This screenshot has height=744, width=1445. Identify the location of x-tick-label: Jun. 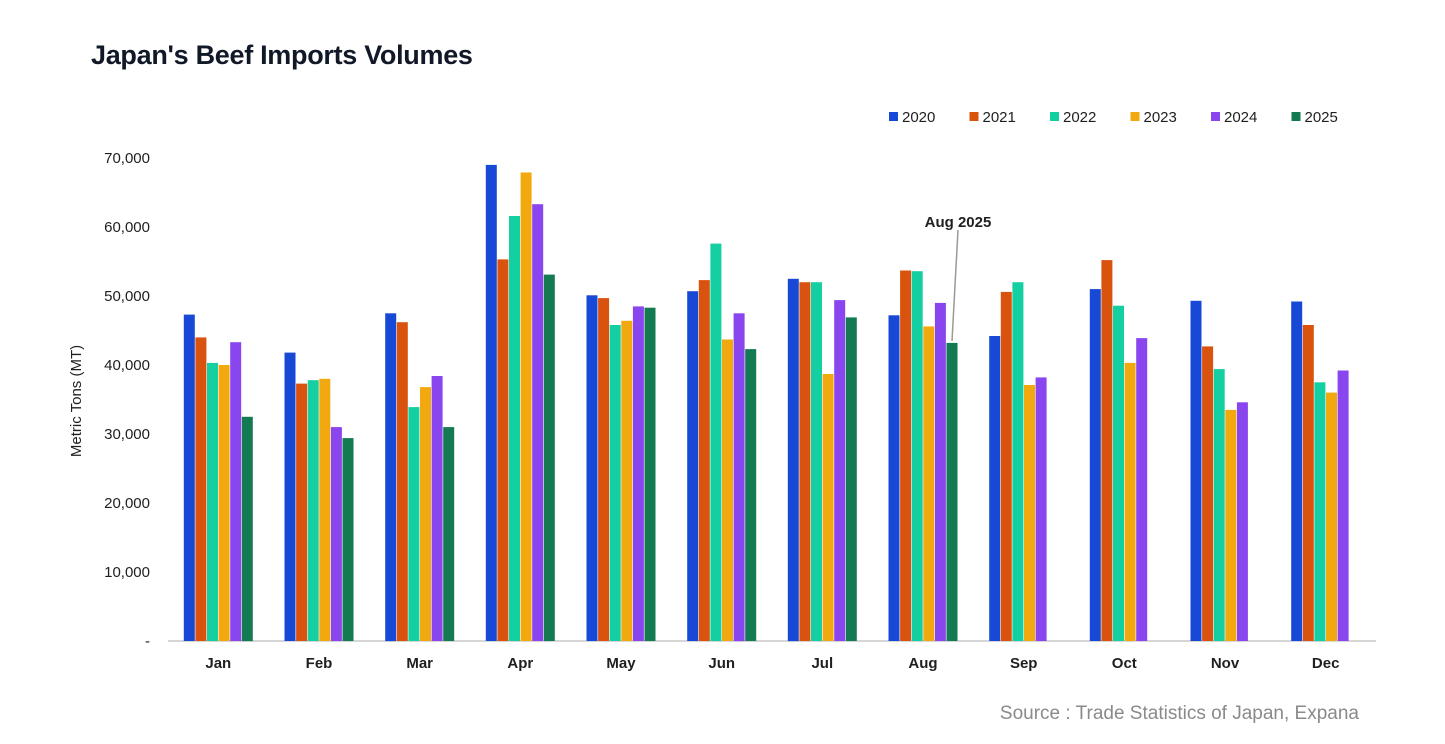
(721, 663).